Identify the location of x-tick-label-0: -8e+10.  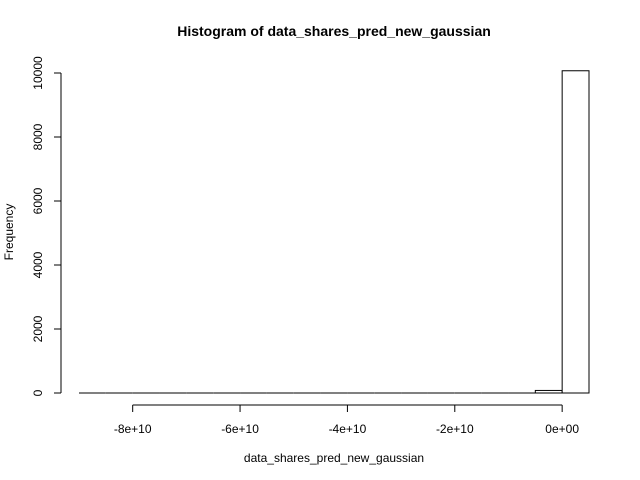
(133, 429).